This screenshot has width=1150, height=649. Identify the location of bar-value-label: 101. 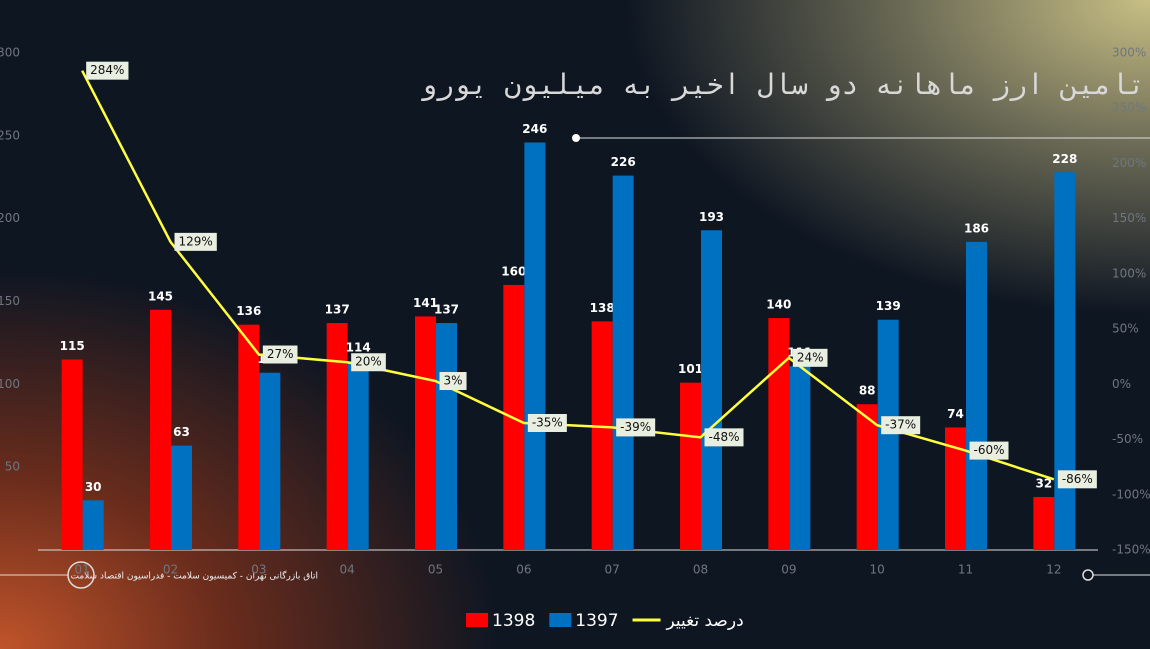
(690, 369).